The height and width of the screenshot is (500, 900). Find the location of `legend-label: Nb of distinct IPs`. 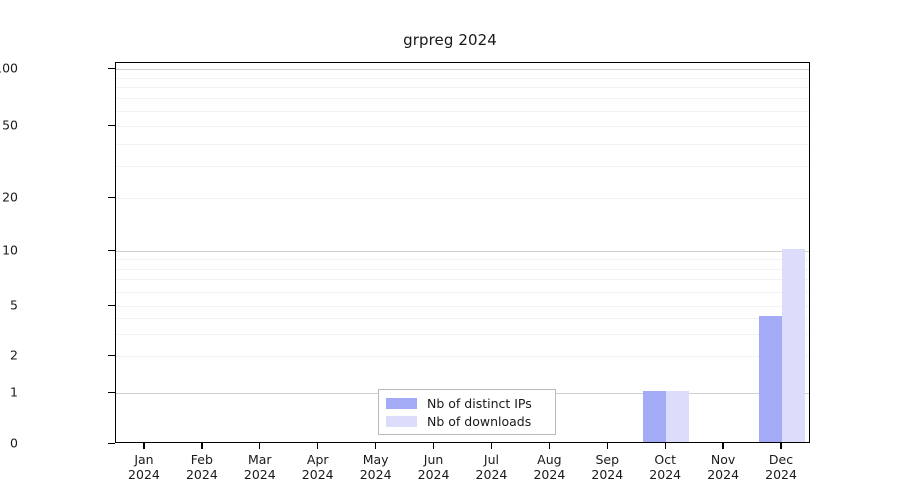

legend-label: Nb of distinct IPs is located at coordinates (479, 403).